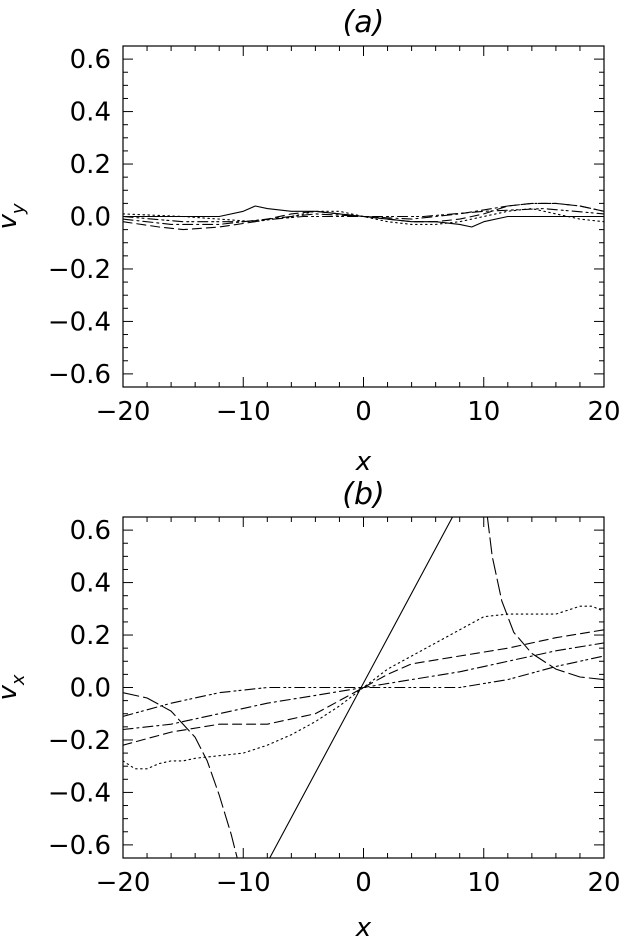 This screenshot has width=624, height=938. I want to click on panel-a-y-axis-label-subscript: y, so click(18, 209).